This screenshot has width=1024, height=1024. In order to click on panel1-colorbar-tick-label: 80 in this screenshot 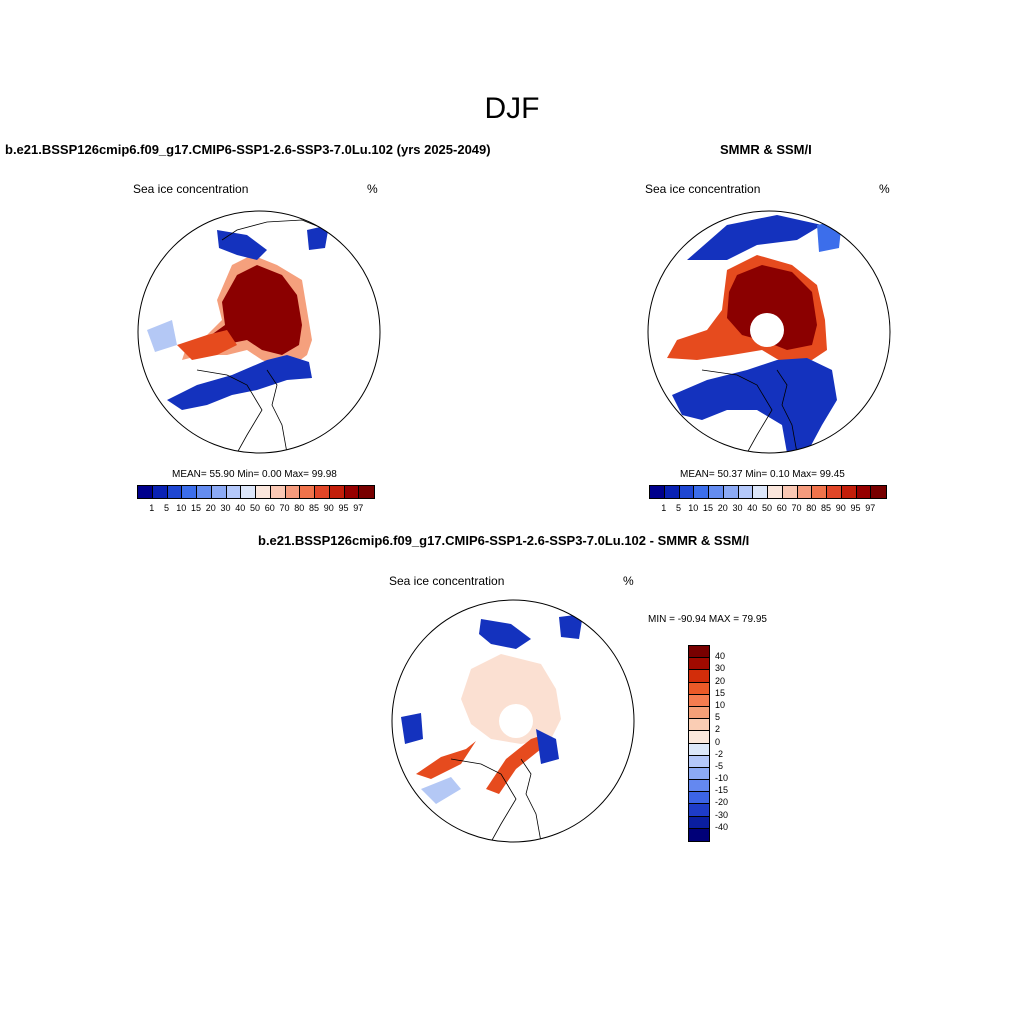, I will do `click(299, 508)`.